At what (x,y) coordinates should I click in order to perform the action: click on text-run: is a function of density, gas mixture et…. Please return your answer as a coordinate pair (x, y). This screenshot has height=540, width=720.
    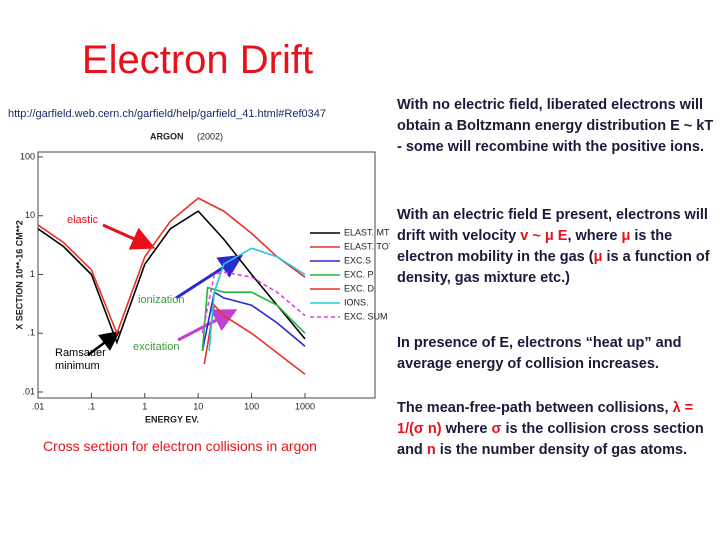
    Looking at the image, I should click on (553, 267).